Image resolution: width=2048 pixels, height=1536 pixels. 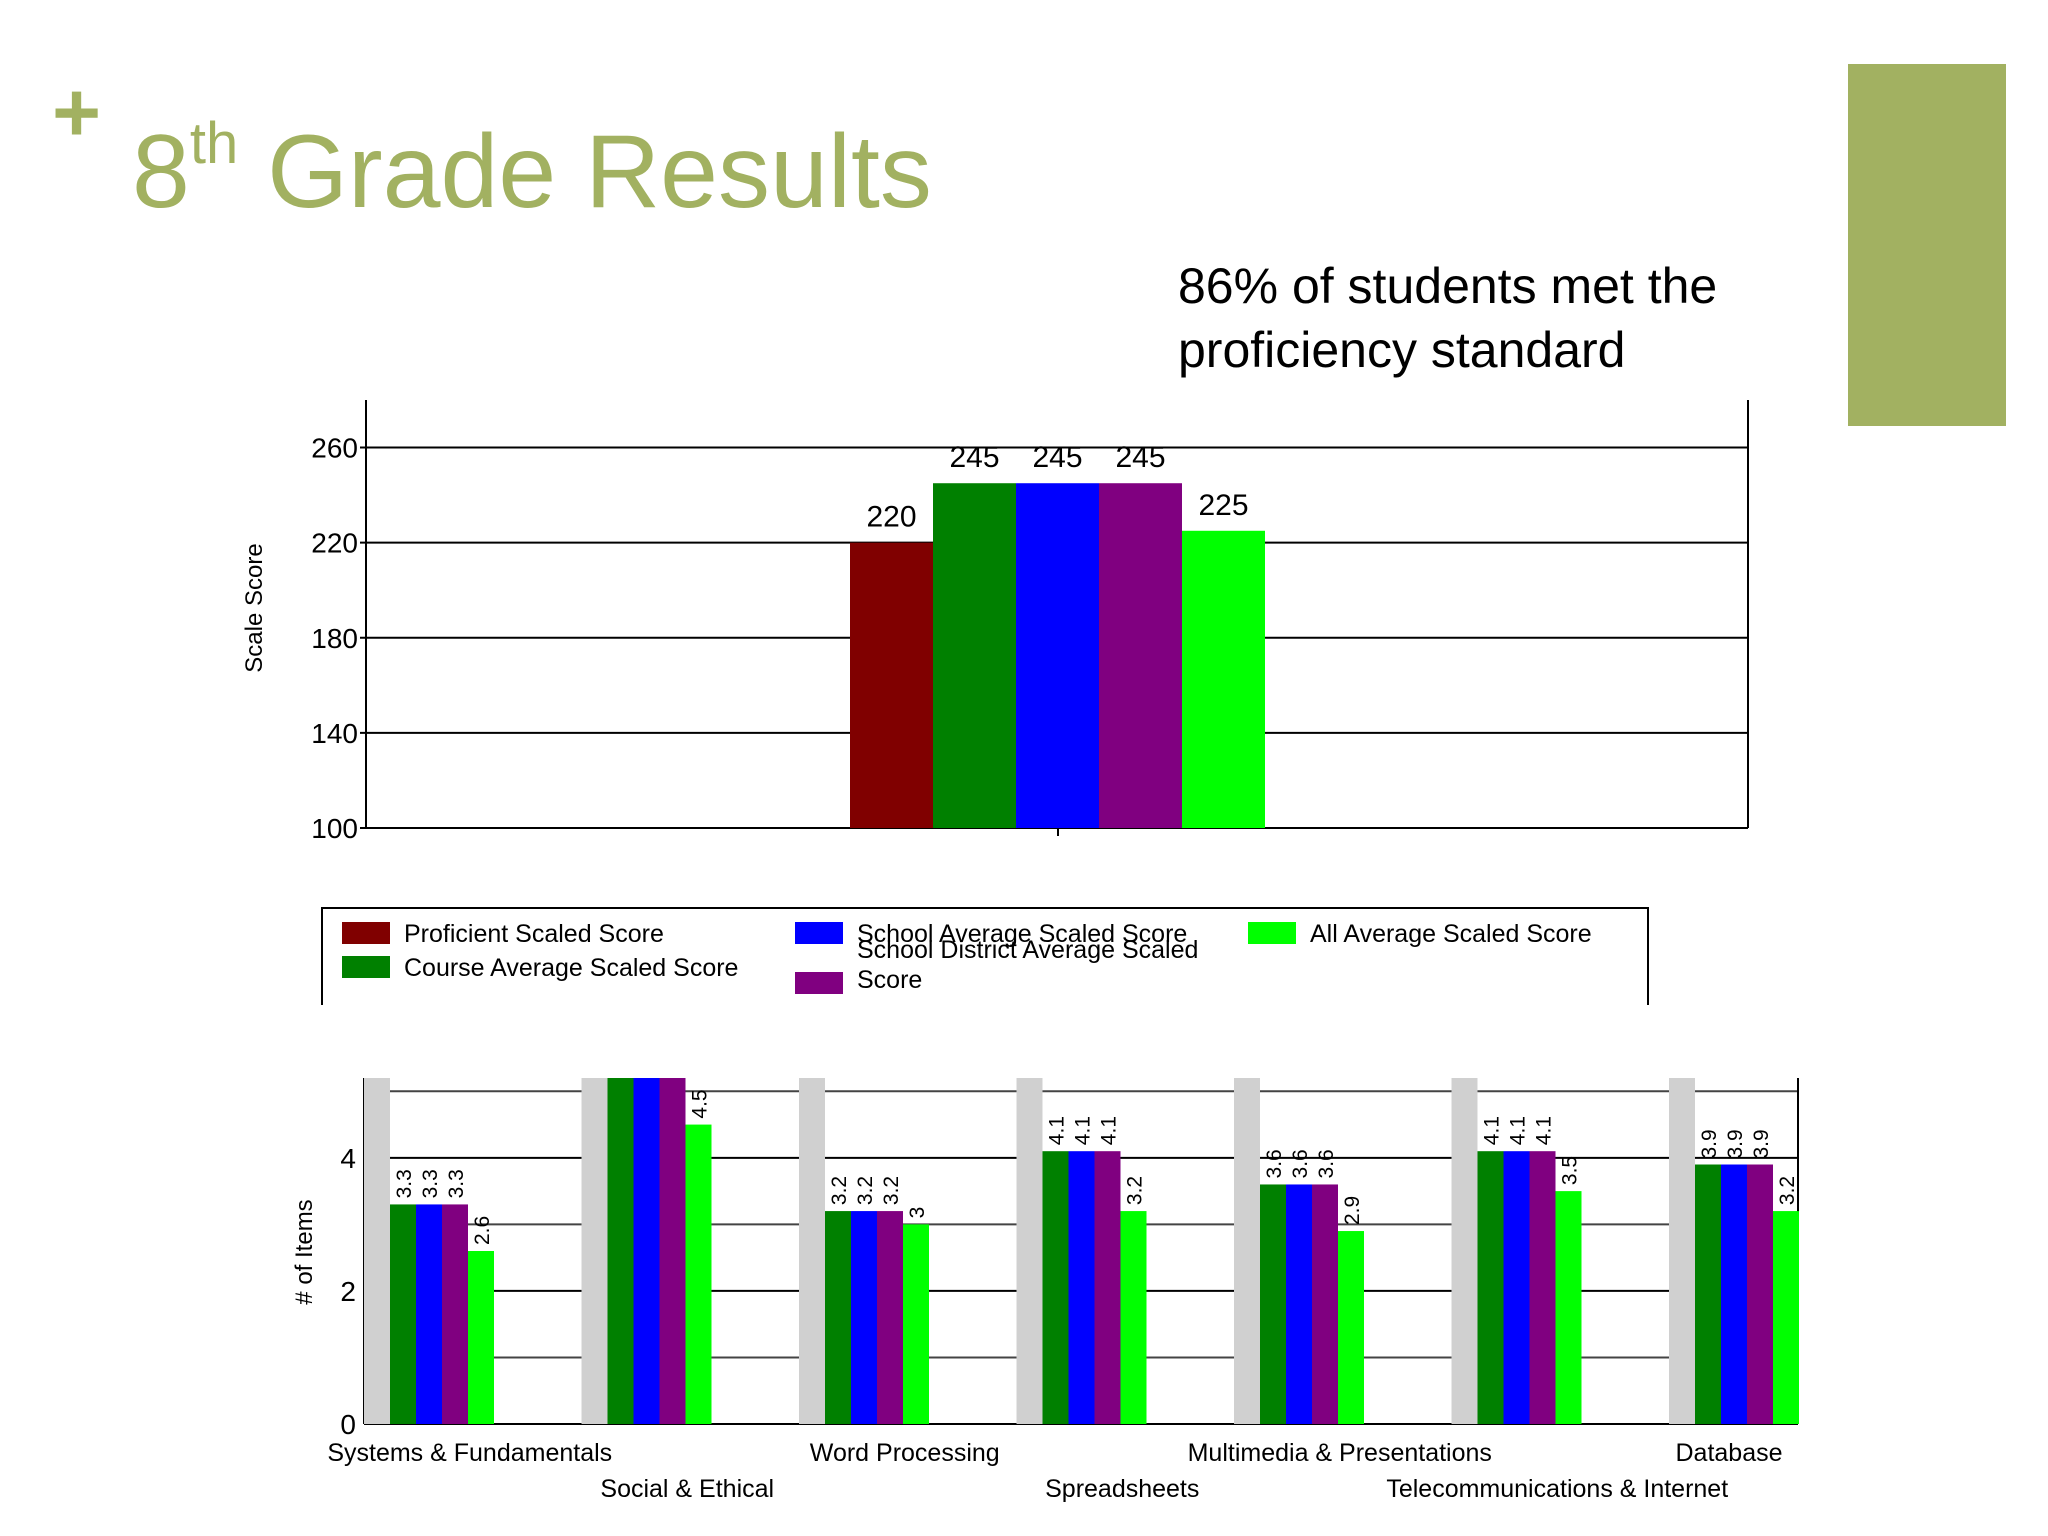 I want to click on legend-label: All Average Scaled Score, so click(x=1451, y=934).